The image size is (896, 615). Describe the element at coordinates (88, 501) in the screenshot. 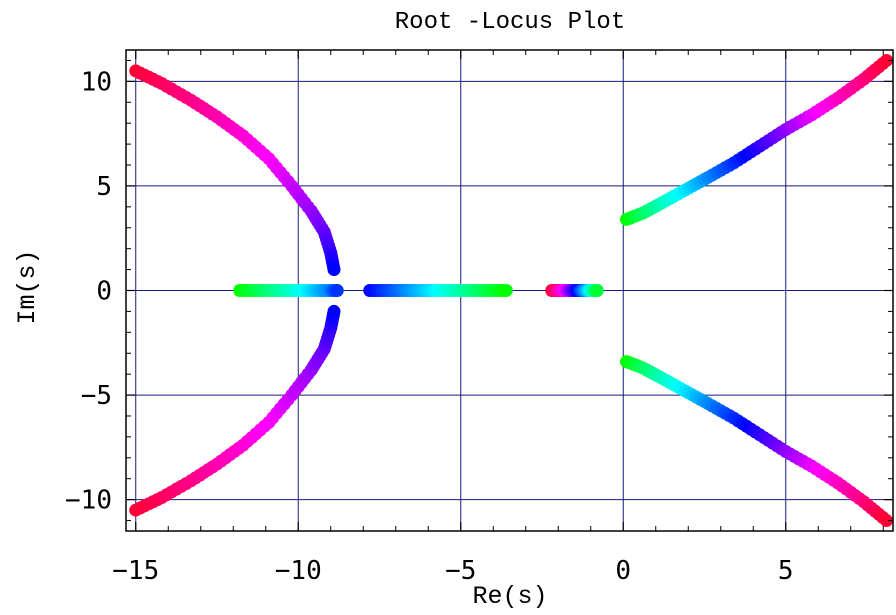

I see `y-tick-label: −10` at that location.